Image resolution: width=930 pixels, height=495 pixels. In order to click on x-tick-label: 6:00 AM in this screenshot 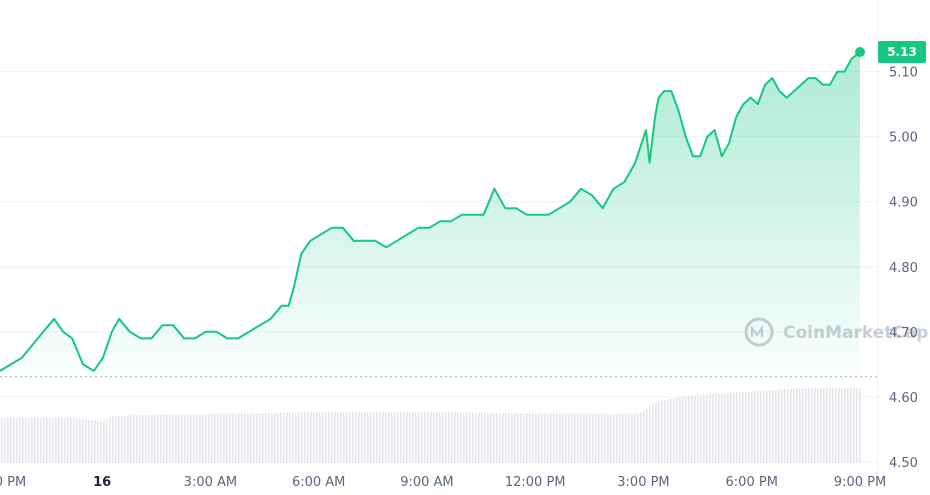, I will do `click(318, 482)`.